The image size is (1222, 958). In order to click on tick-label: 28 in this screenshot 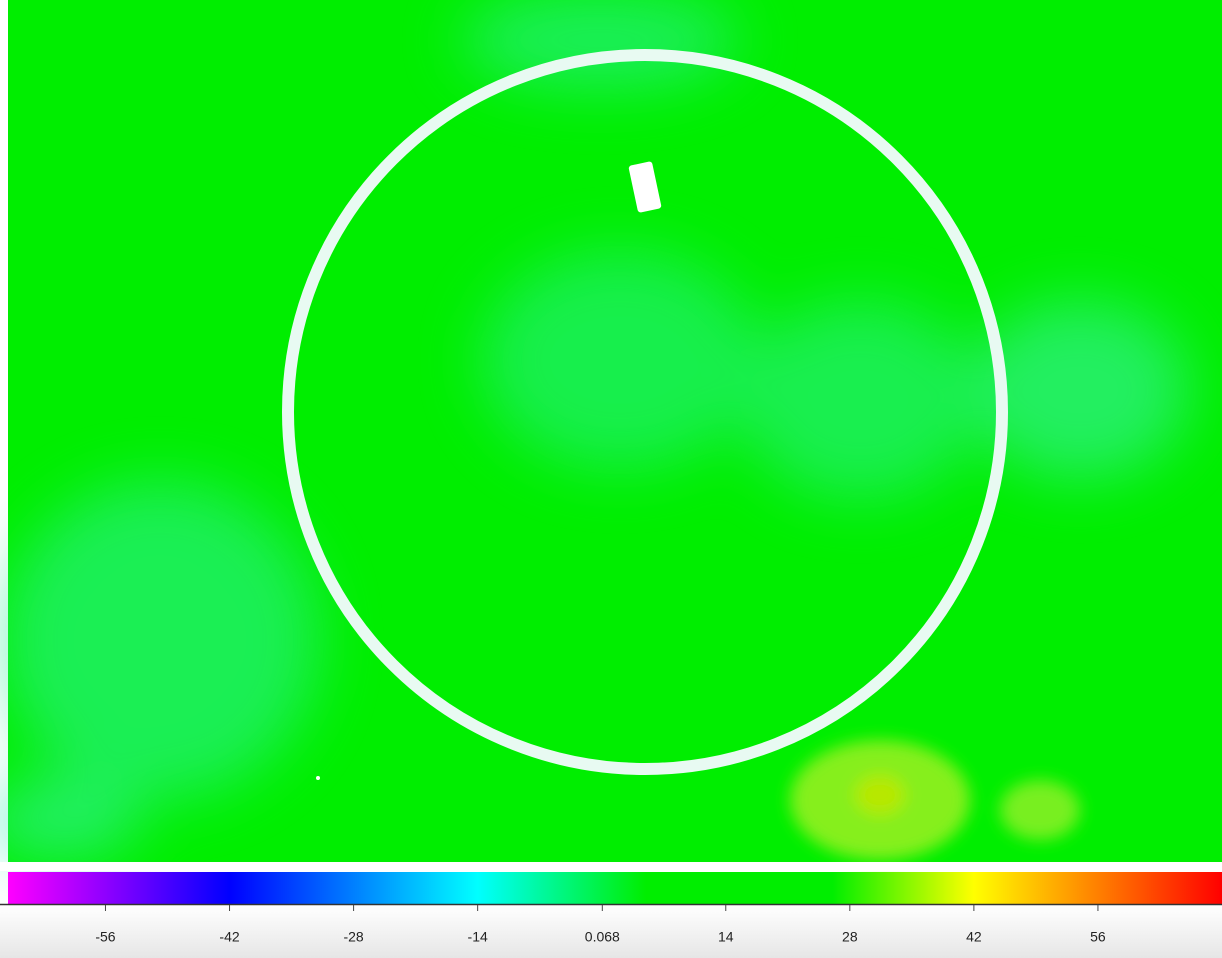, I will do `click(850, 937)`.